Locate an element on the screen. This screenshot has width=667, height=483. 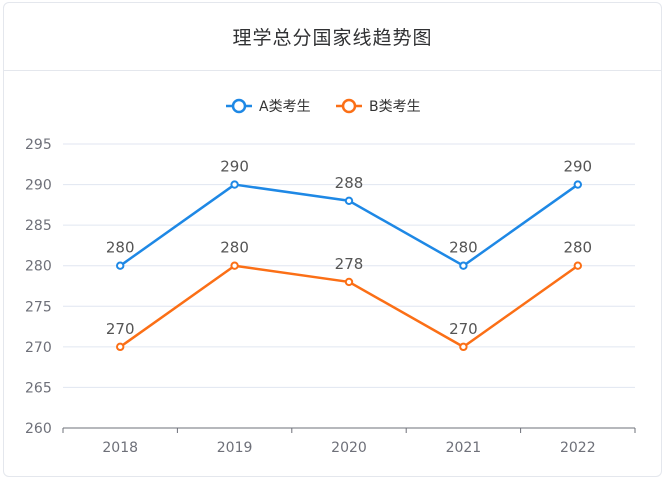
x-axis: 2018 2019 2020 2021 2022 is located at coordinates (349, 441).